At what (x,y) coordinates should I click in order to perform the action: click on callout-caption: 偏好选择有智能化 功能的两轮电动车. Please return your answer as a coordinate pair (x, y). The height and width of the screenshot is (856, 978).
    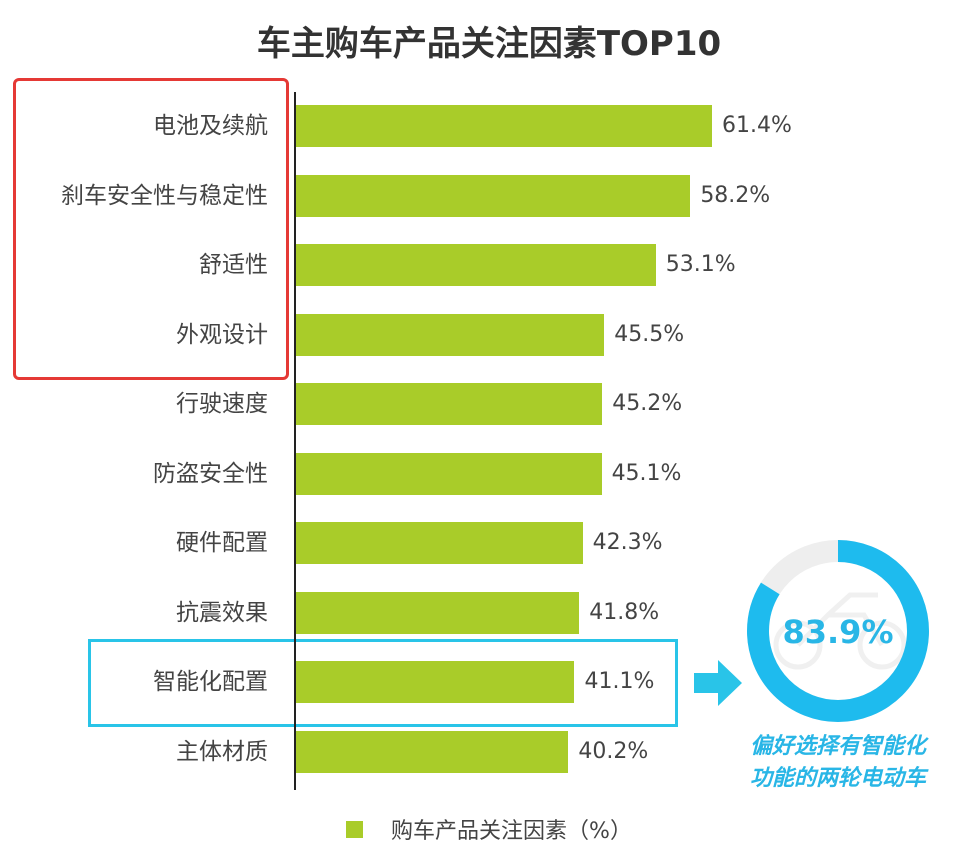
    Looking at the image, I should click on (838, 763).